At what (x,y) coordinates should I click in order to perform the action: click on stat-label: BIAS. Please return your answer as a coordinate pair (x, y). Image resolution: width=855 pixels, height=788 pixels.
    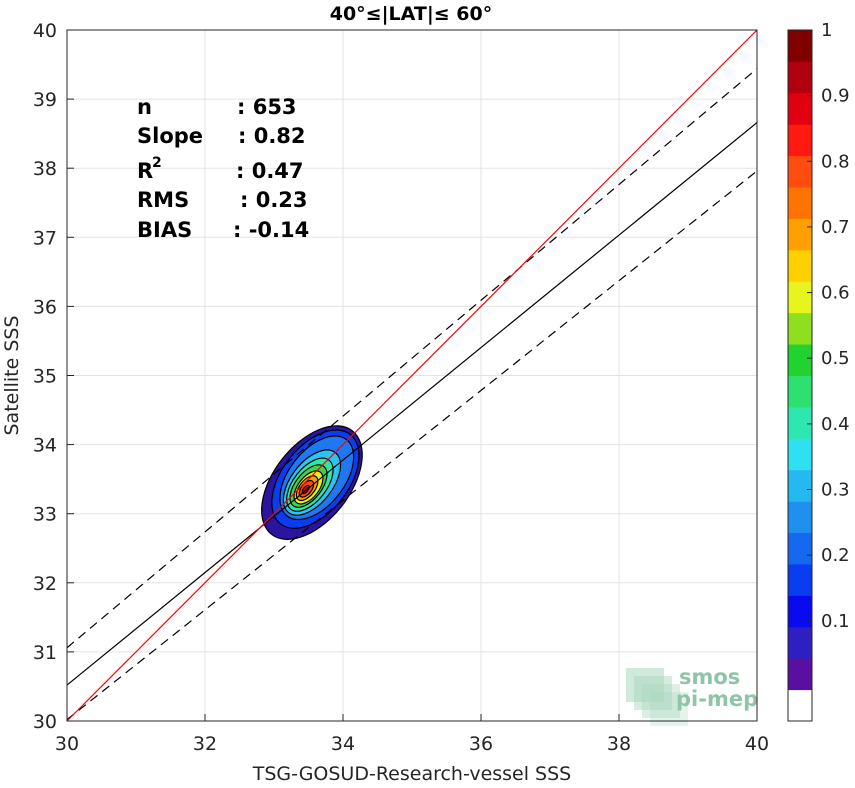
    Looking at the image, I should click on (164, 230).